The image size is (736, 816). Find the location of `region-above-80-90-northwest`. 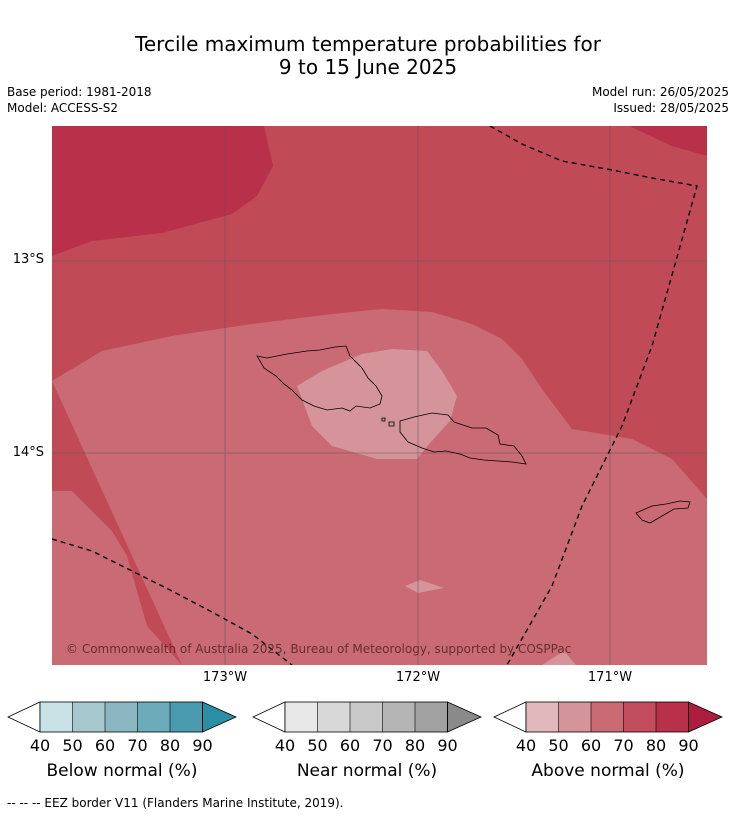

region-above-80-90-northwest is located at coordinates (162, 191).